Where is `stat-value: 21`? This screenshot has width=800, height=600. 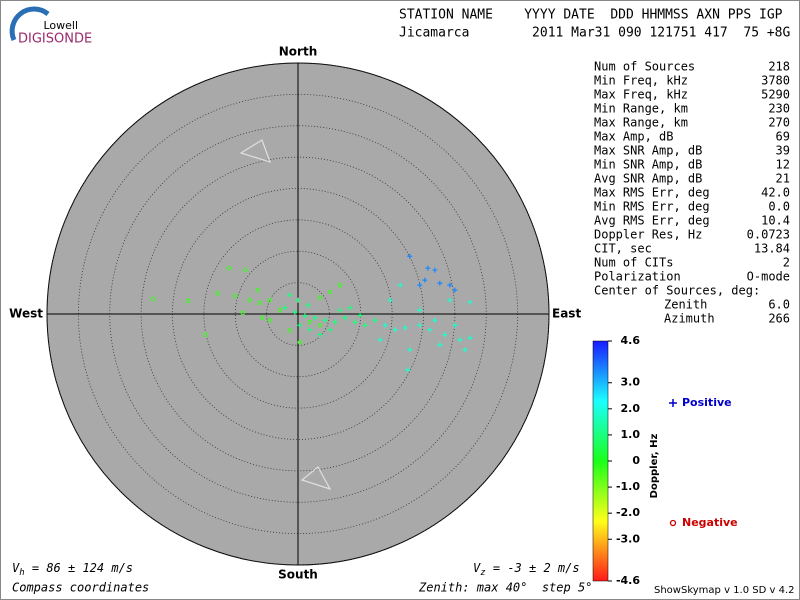 stat-value: 21 is located at coordinates (783, 179).